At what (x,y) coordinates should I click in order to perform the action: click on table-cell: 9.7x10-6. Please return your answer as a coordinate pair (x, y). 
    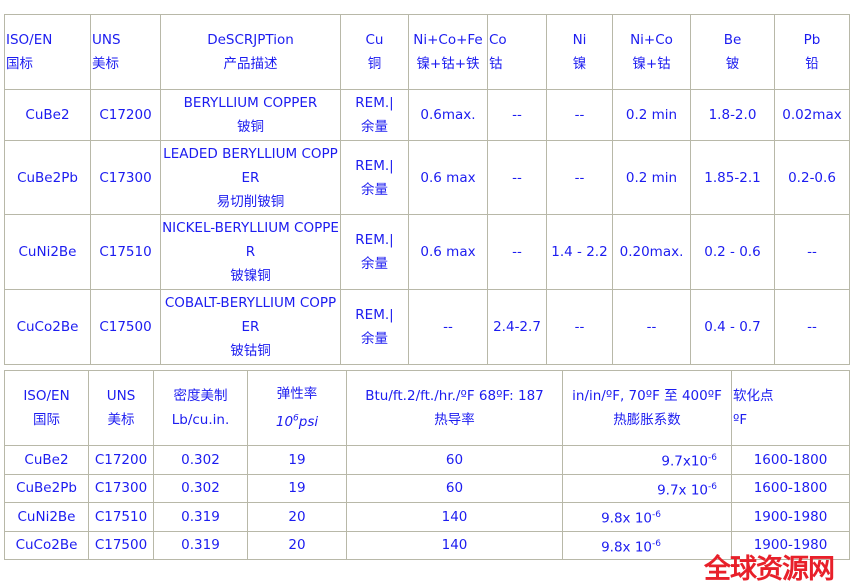
    Looking at the image, I should click on (647, 460).